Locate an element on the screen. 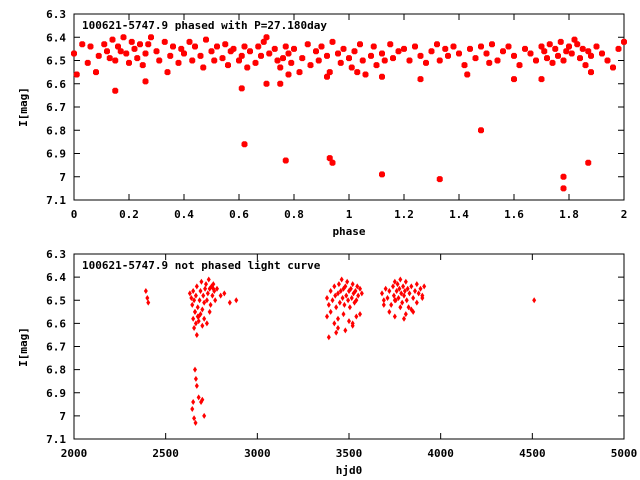  x-tick-label: 0.4 is located at coordinates (184, 214).